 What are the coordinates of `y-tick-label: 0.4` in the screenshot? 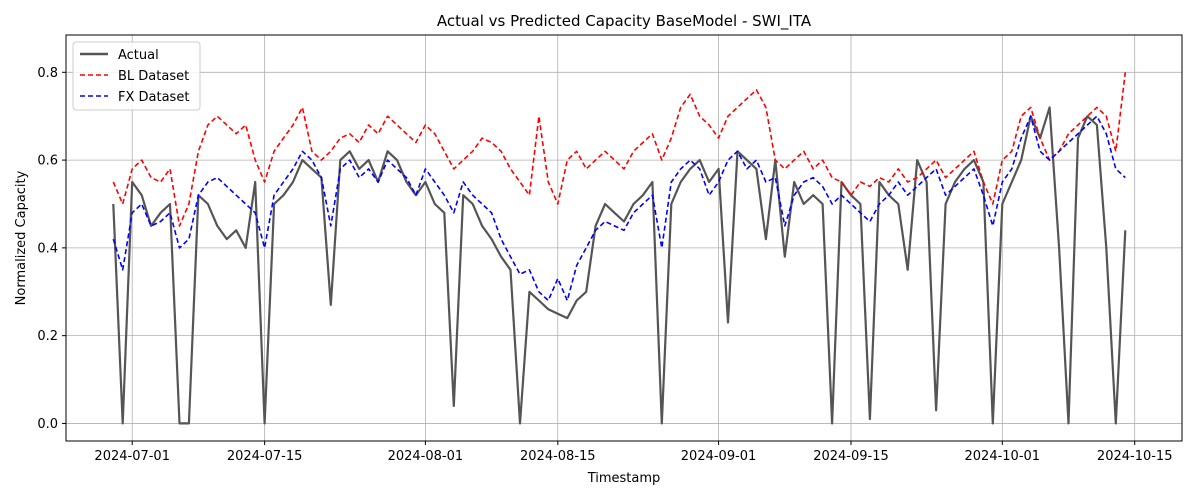 It's located at (47, 248).